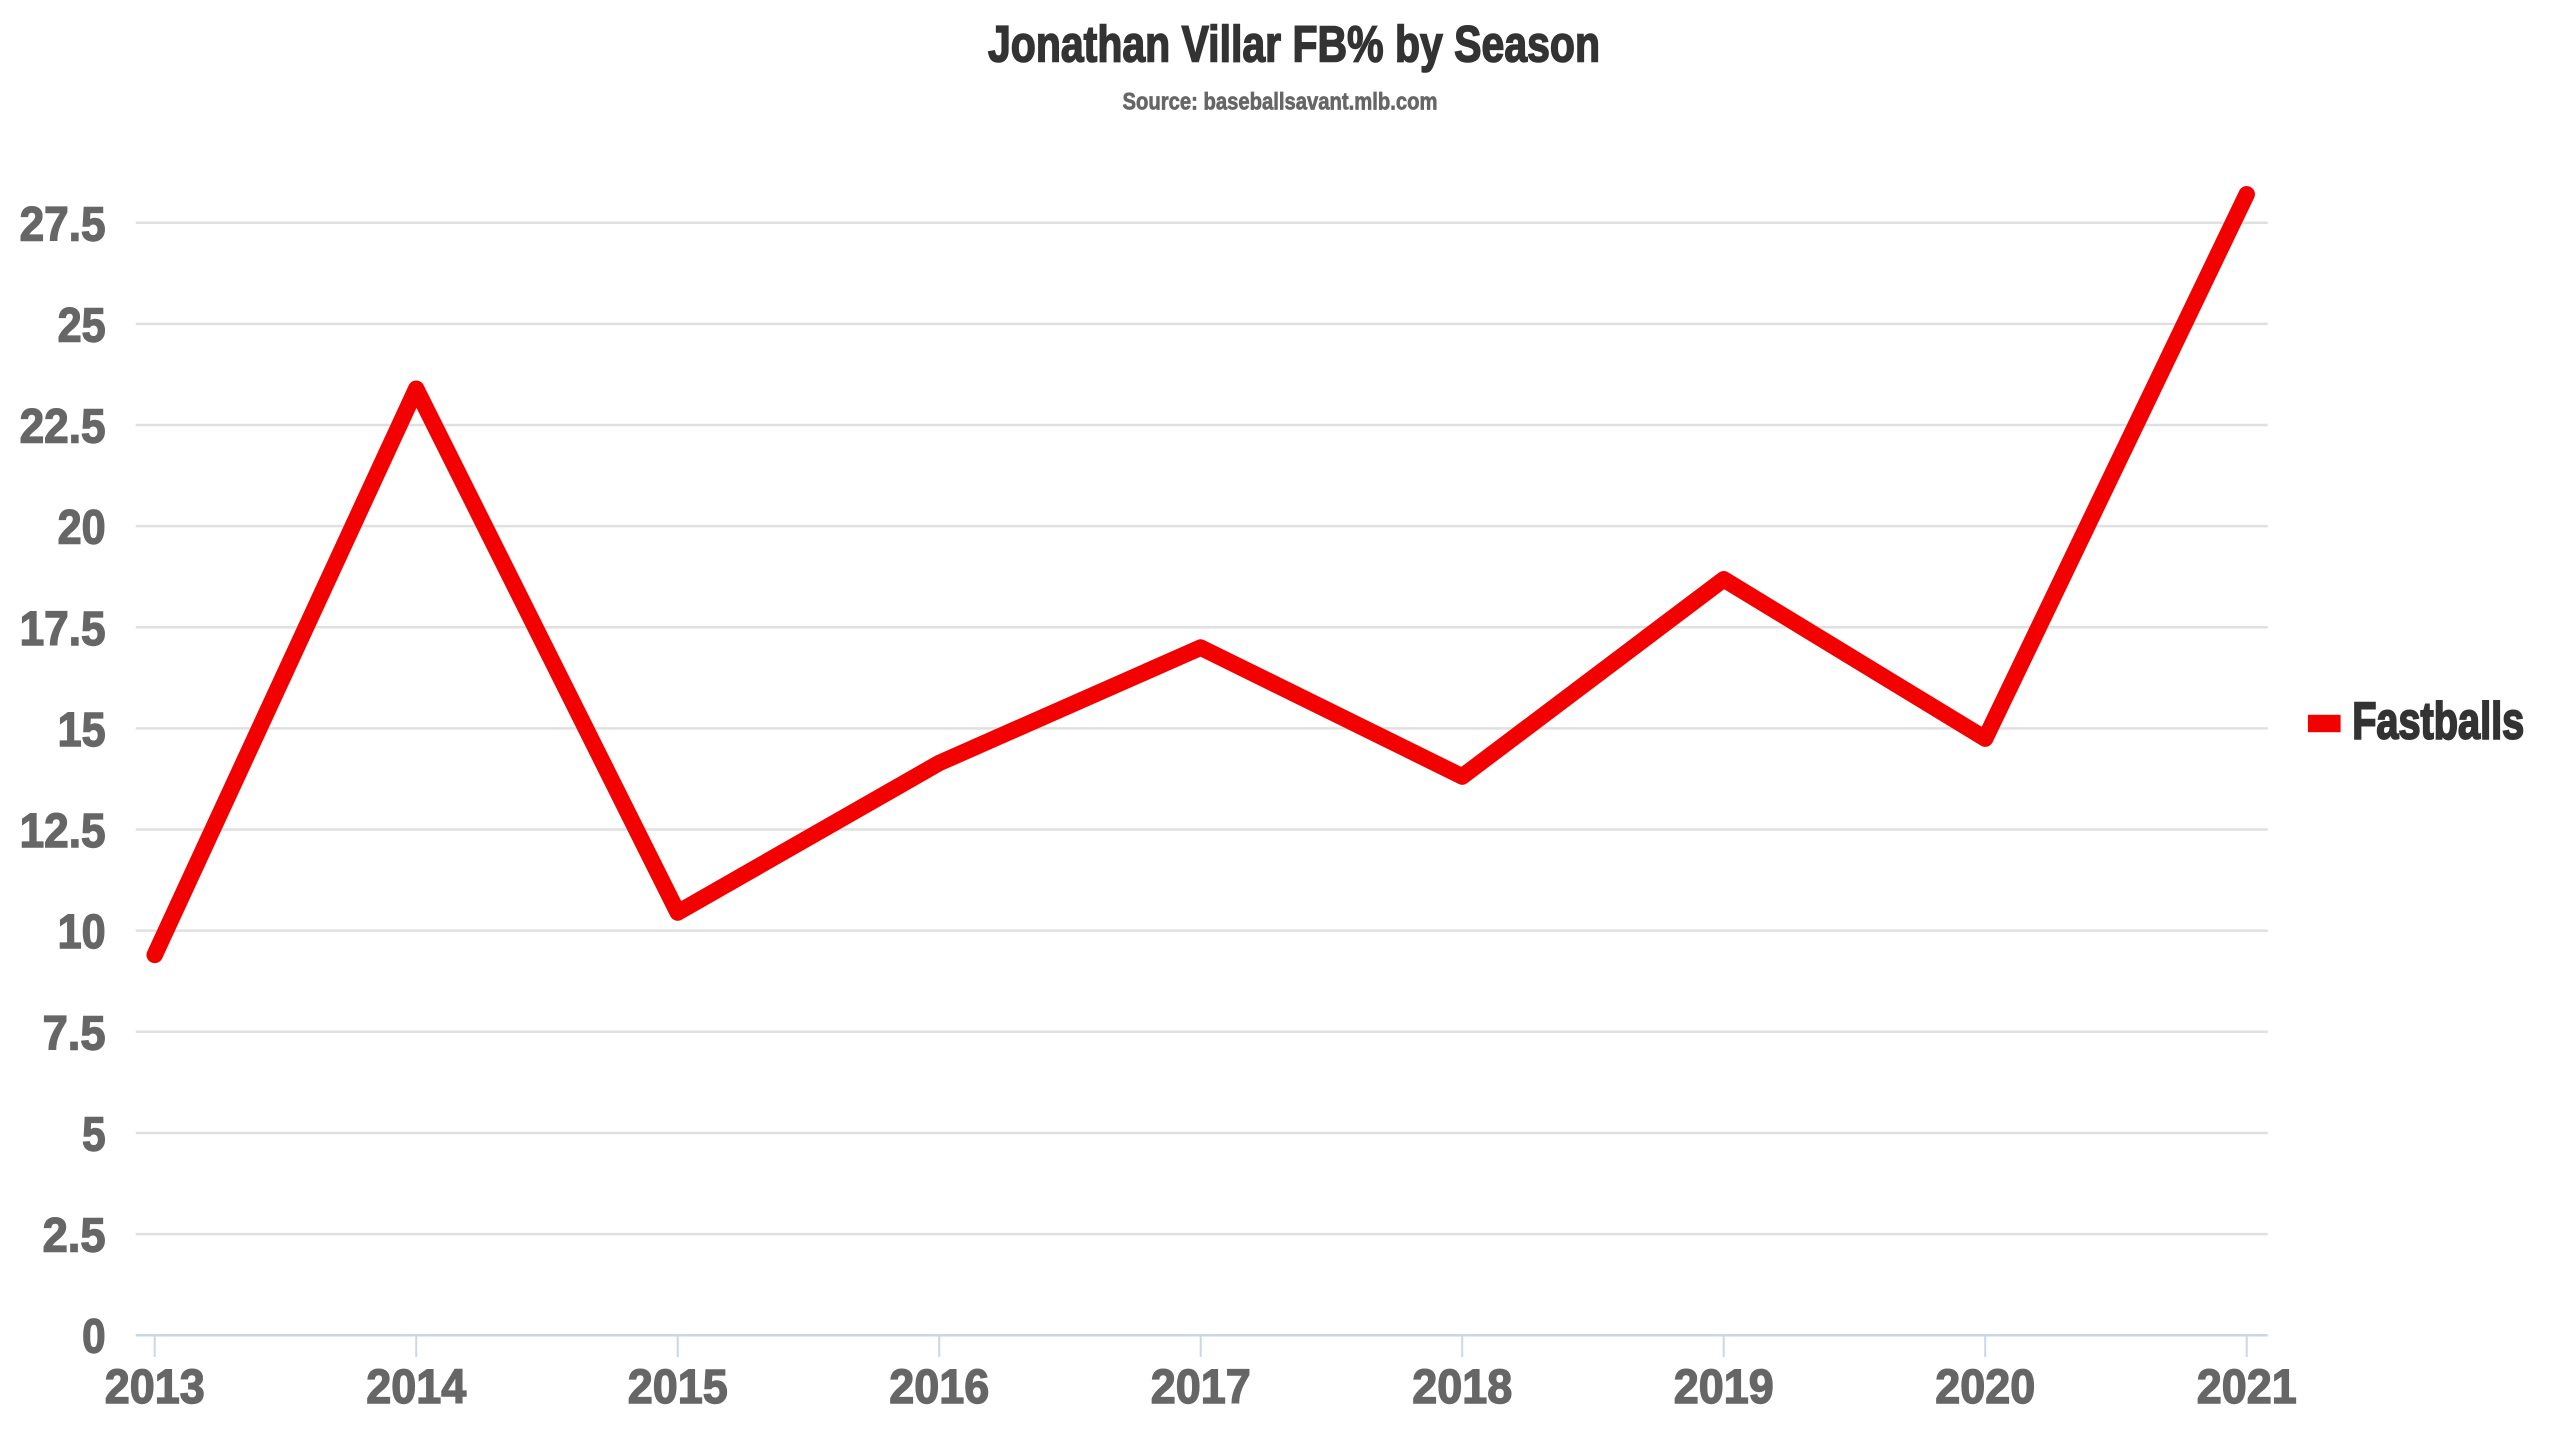 Image resolution: width=2560 pixels, height=1440 pixels. I want to click on svg-text: 2.5, so click(74, 1236).